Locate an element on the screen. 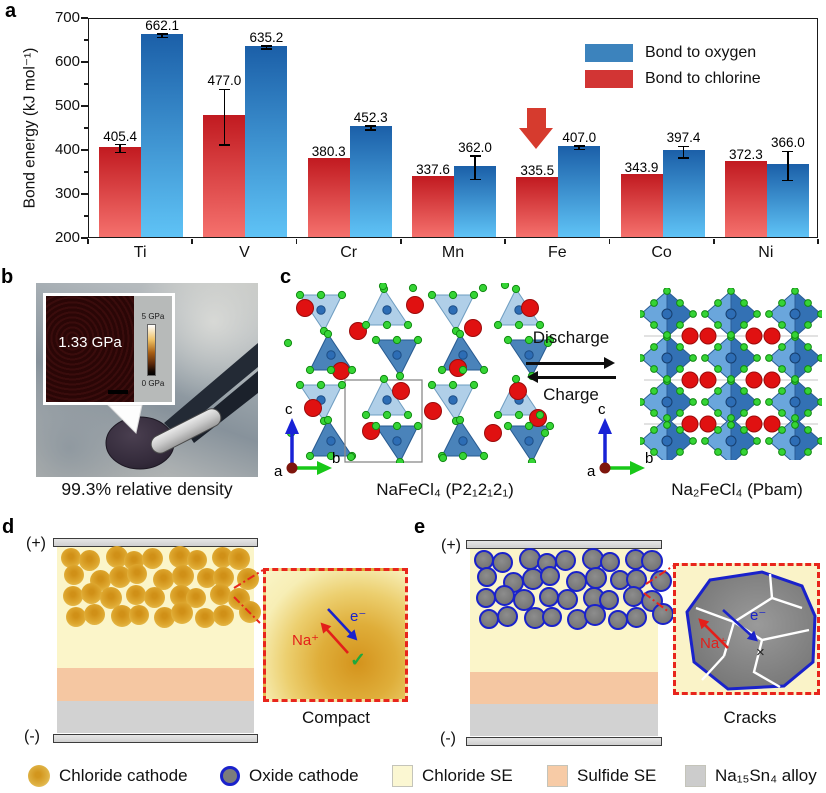 The height and width of the screenshot is (793, 826). panel-label-b: b is located at coordinates (7, 277).